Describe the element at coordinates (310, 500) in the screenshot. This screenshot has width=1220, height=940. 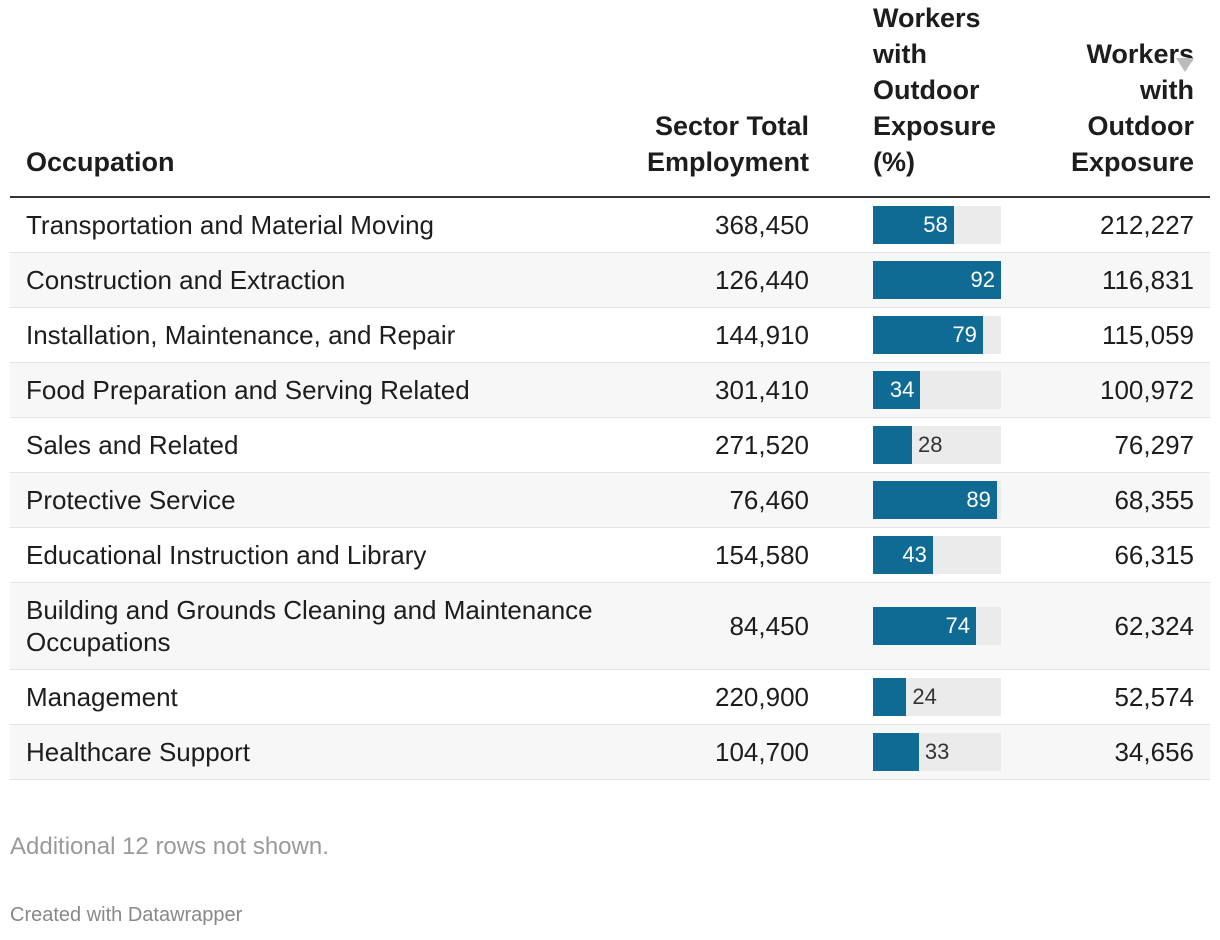
I see `occupation: Protective Service` at that location.